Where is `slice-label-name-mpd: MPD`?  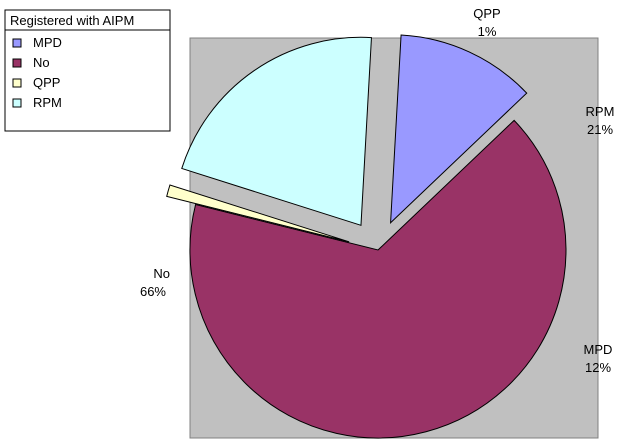
slice-label-name-mpd: MPD is located at coordinates (598, 349).